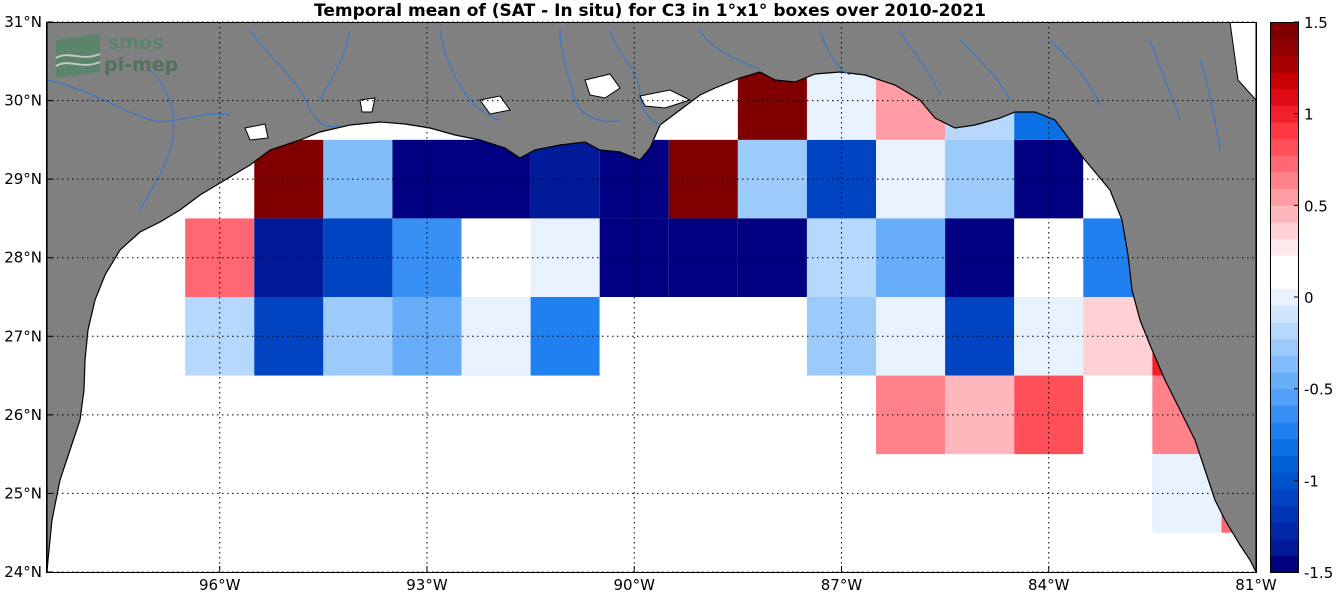 This screenshot has height=592, width=1342. I want to click on longitude-tick-label: 90°W, so click(635, 584).